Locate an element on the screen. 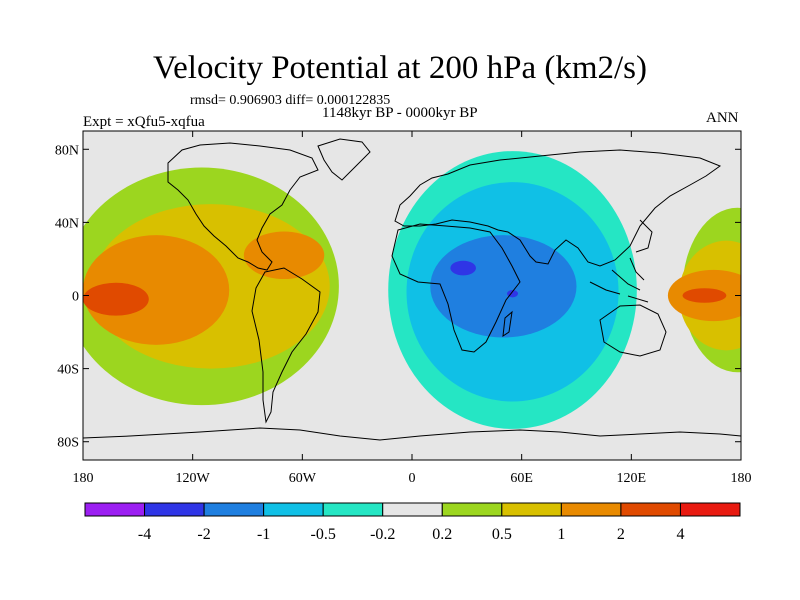 The width and height of the screenshot is (800, 600). colorbar-label-3: -0.5 is located at coordinates (323, 534).